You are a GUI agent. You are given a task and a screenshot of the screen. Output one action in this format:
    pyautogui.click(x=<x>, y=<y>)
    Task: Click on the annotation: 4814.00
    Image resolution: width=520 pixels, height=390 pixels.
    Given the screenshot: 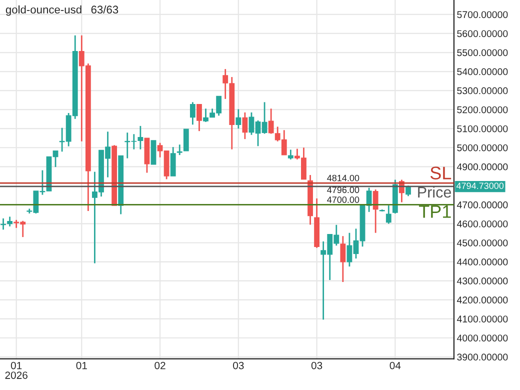 What is the action you would take?
    pyautogui.click(x=343, y=178)
    